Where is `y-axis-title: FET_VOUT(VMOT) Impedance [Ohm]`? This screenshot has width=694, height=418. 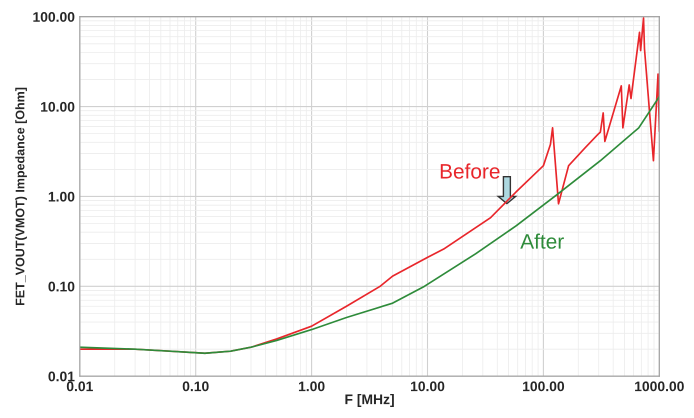 y-axis-title: FET_VOUT(VMOT) Impedance [Ohm] is located at coordinates (21, 196).